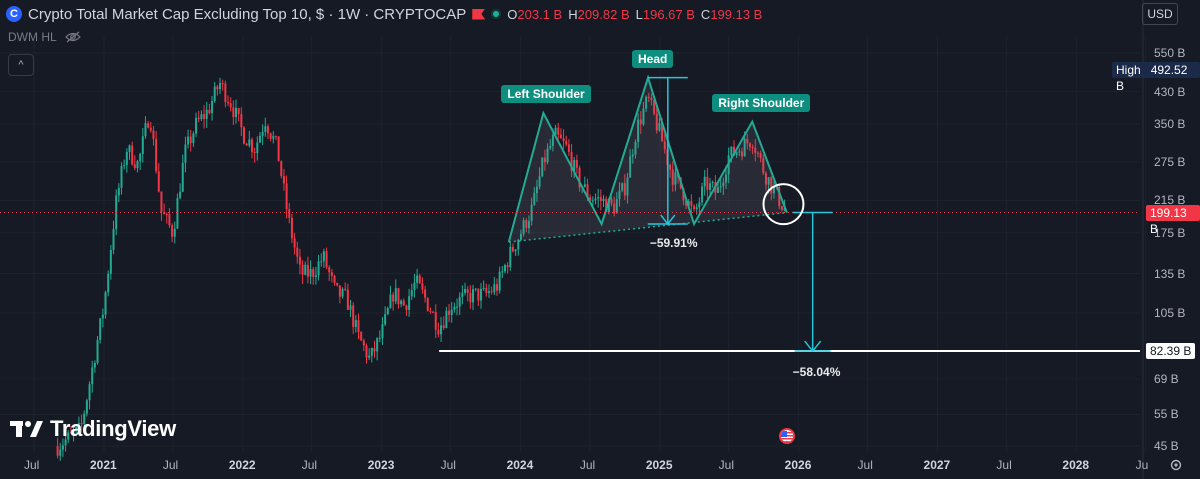  What do you see at coordinates (1166, 446) in the screenshot?
I see `price-tick-label: 45 B` at bounding box center [1166, 446].